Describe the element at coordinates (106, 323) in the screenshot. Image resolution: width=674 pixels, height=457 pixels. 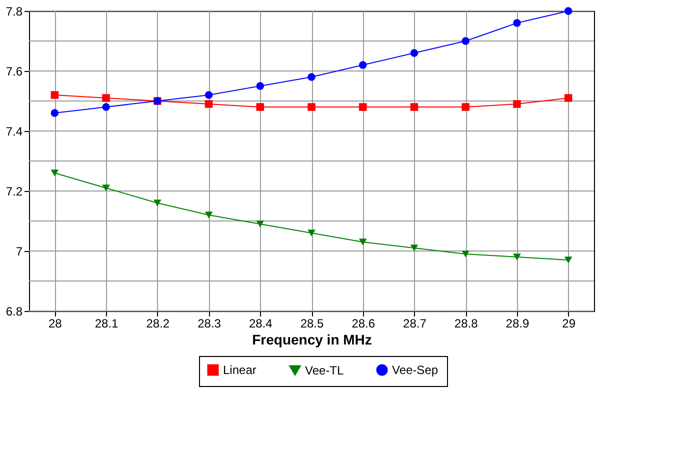
I see `x-tick-label: 28.1` at that location.